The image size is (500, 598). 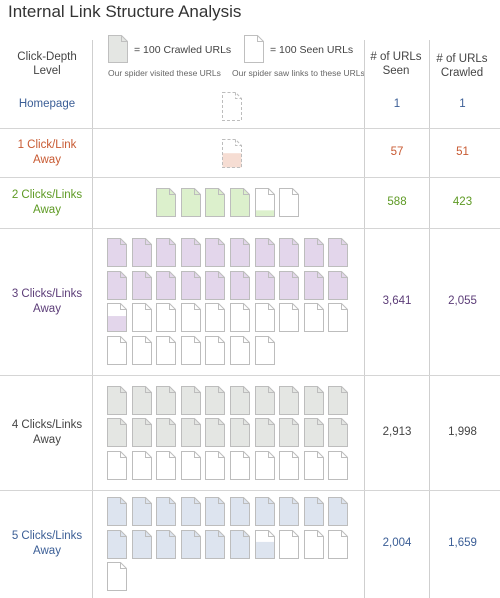 What do you see at coordinates (47, 104) in the screenshot?
I see `level-label: Homepage` at bounding box center [47, 104].